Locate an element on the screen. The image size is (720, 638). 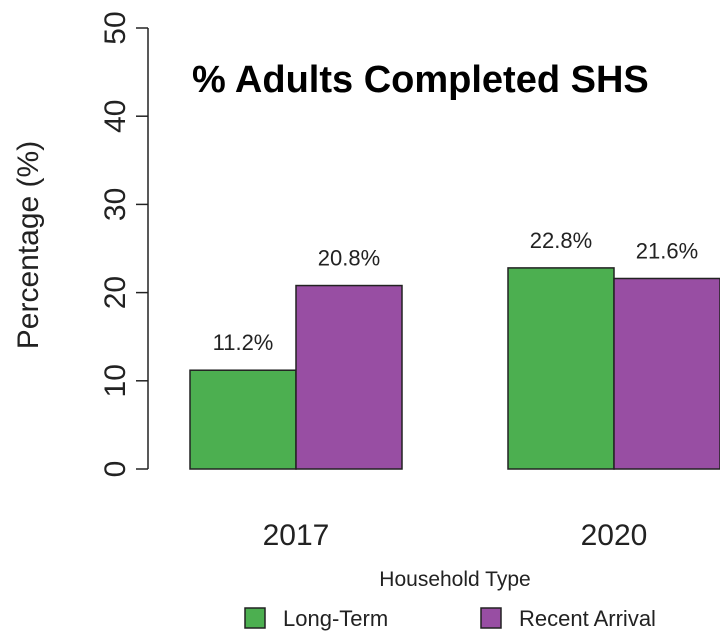
bar-recent-arrival-2020 is located at coordinates (666, 373).